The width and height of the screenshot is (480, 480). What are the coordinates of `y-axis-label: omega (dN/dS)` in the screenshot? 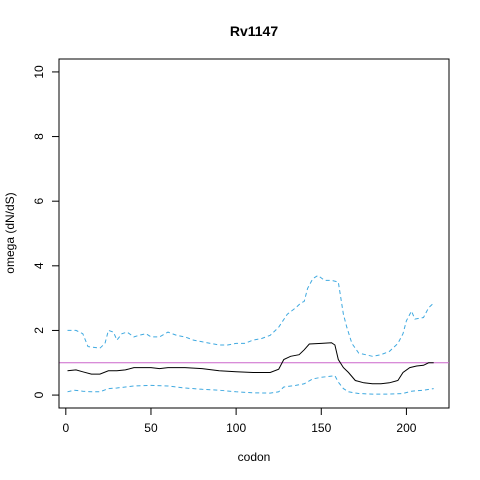 It's located at (10, 232).